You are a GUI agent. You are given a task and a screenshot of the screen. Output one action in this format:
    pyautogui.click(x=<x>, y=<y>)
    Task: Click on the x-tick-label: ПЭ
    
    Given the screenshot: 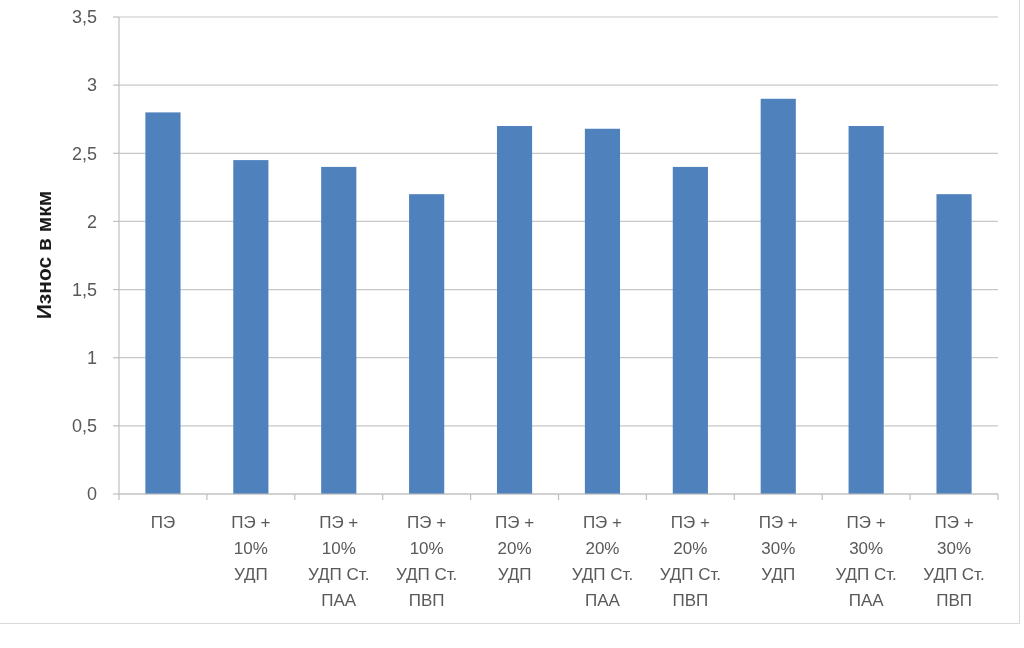 What is the action you would take?
    pyautogui.click(x=163, y=522)
    